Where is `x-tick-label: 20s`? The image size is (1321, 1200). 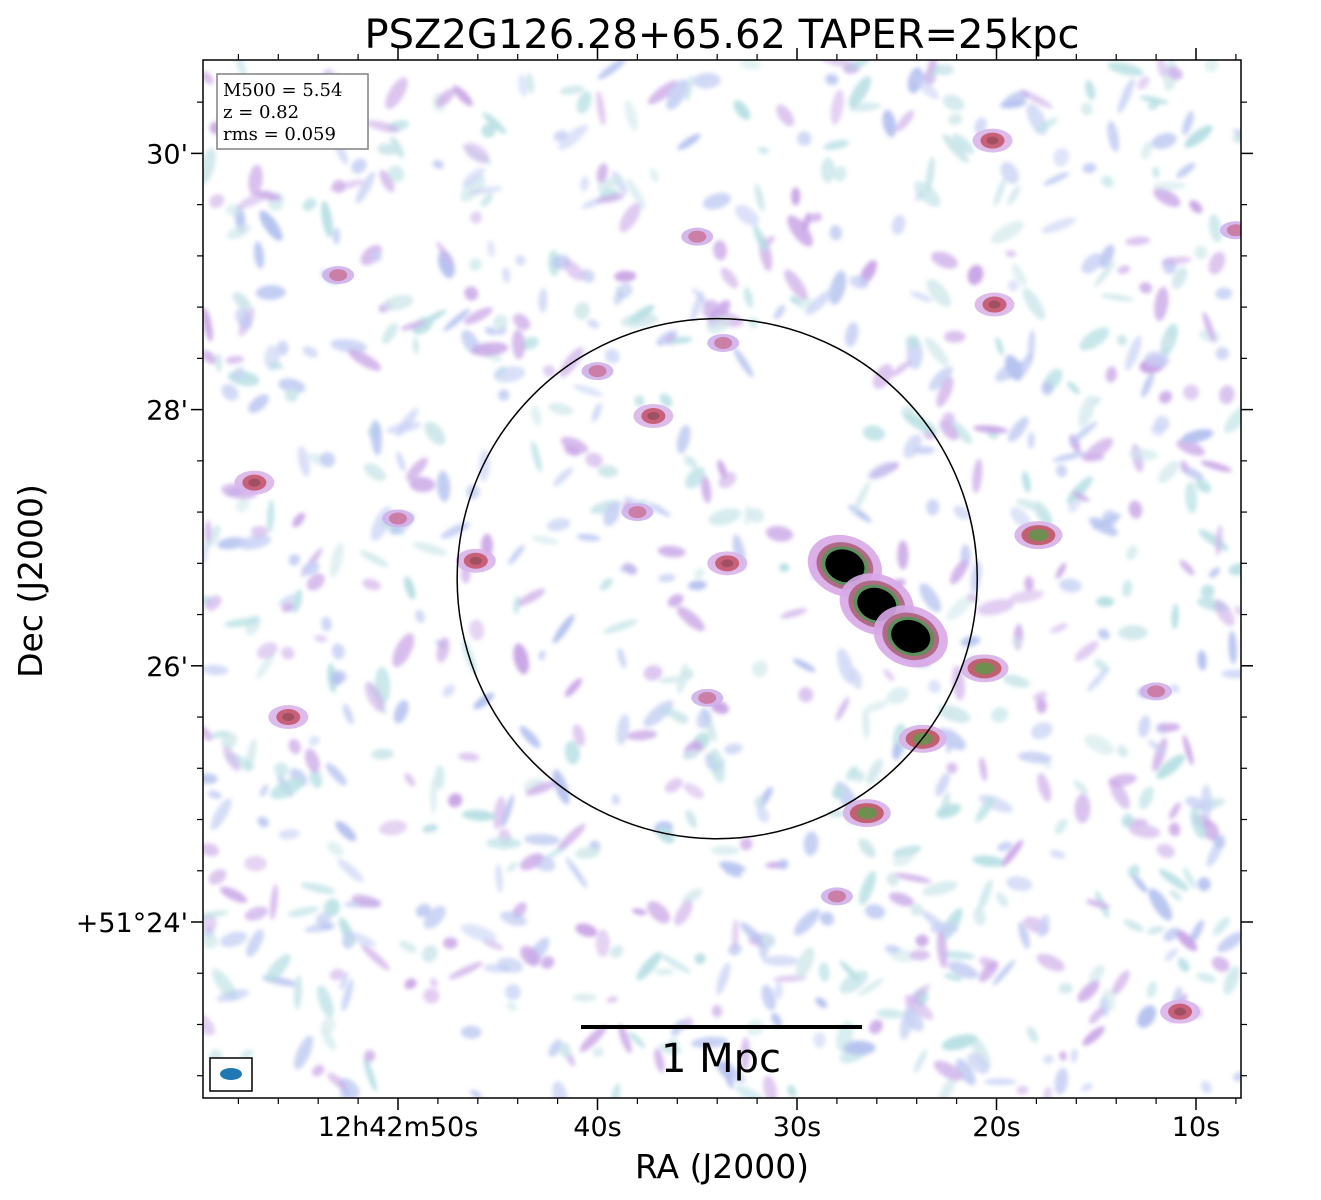
x-tick-label: 20s is located at coordinates (996, 1127).